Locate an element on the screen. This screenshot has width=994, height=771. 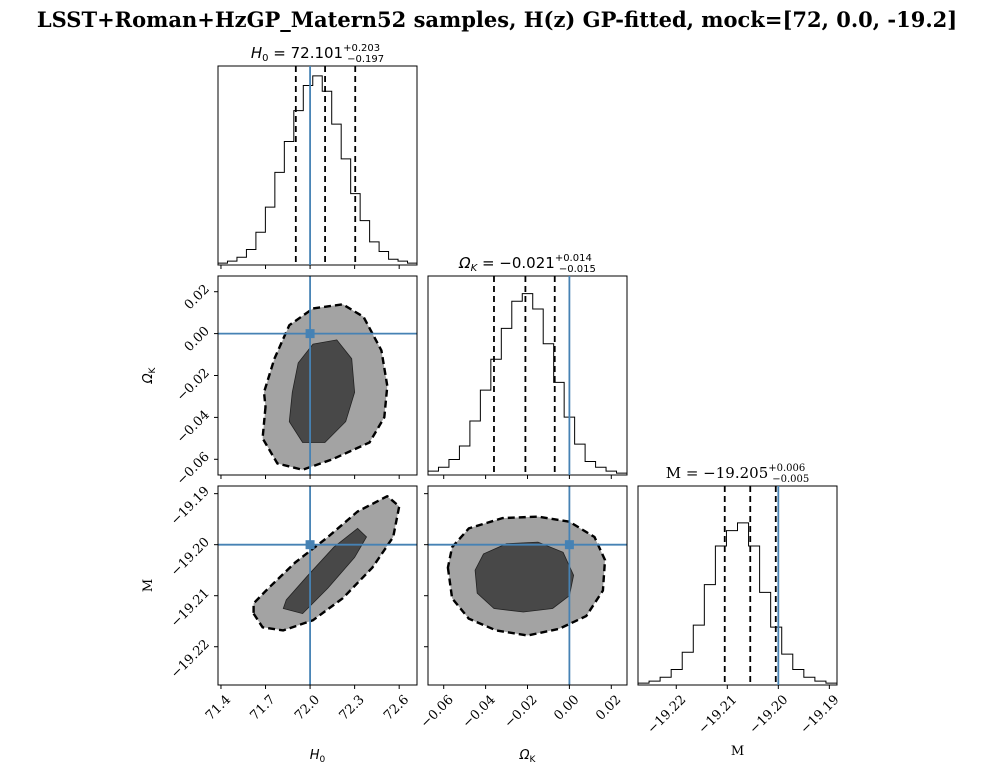
histogram-title: H0 = 72.101+0.203 −0.197 is located at coordinates (317, 54).